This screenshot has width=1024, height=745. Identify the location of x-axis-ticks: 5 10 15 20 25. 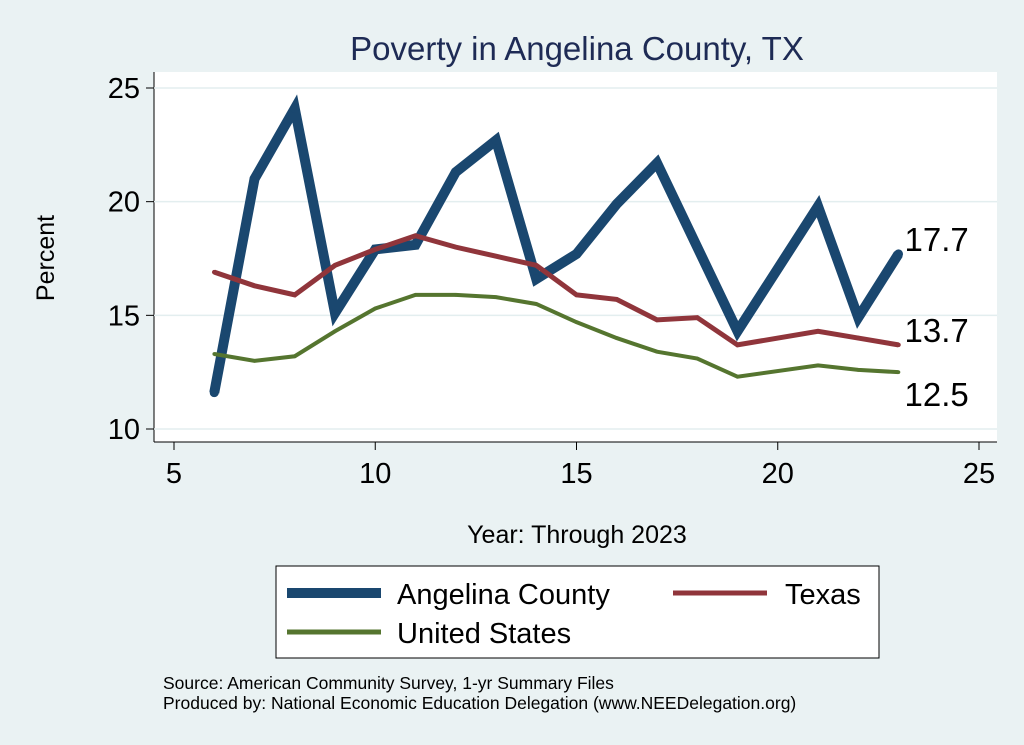
(580, 466).